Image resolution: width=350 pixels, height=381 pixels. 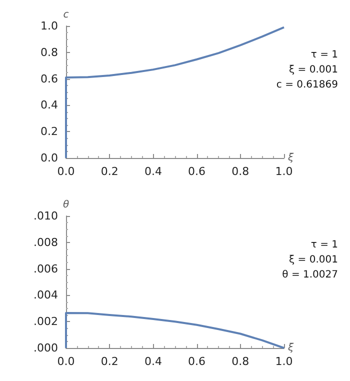 What do you see at coordinates (49, 105) in the screenshot?
I see `y-tick-label: 0.4` at bounding box center [49, 105].